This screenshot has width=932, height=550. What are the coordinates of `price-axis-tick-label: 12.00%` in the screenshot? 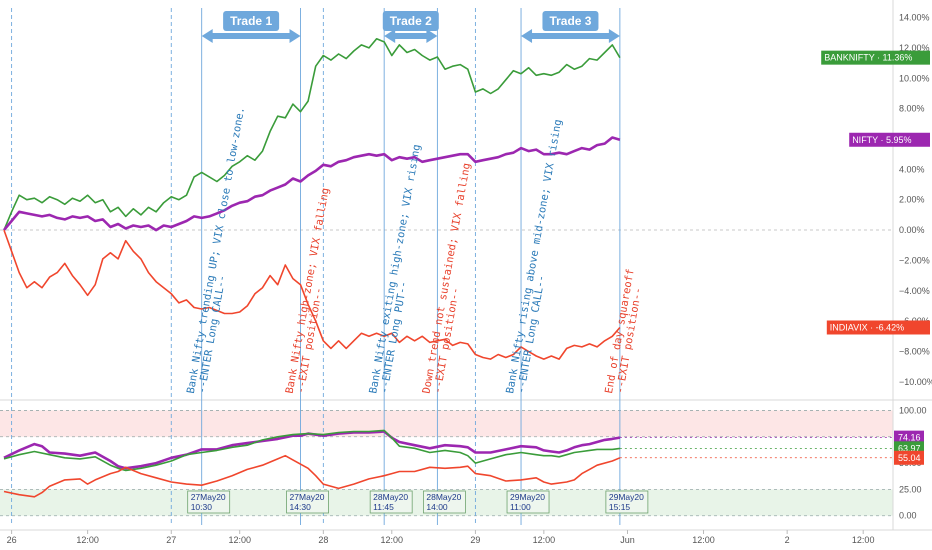 It's located at (914, 48).